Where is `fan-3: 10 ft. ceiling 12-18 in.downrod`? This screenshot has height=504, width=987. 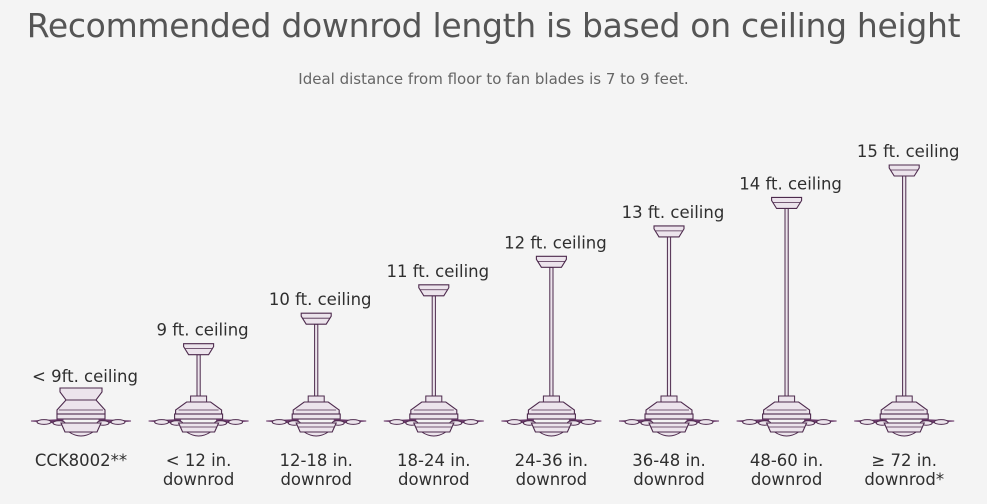
fan-3: 10 ft. ceiling 12-18 in.downrod is located at coordinates (319, 389).